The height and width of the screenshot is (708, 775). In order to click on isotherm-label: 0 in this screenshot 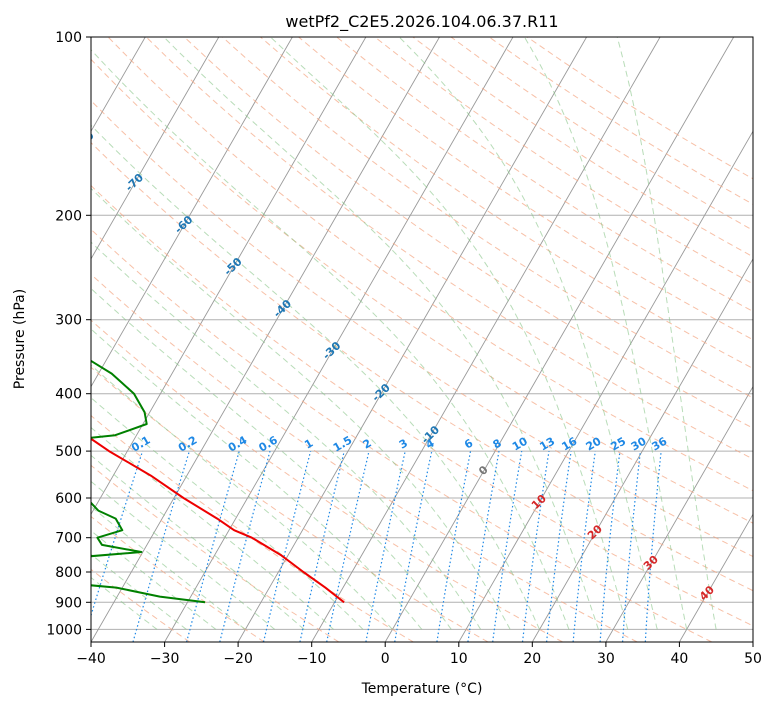, I will do `click(483, 470)`.